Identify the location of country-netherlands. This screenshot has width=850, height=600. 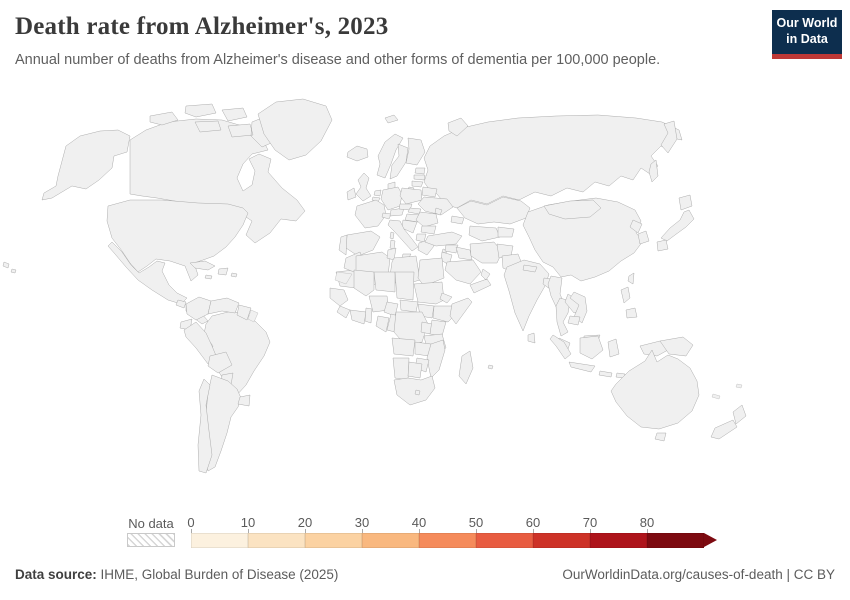
(377, 193).